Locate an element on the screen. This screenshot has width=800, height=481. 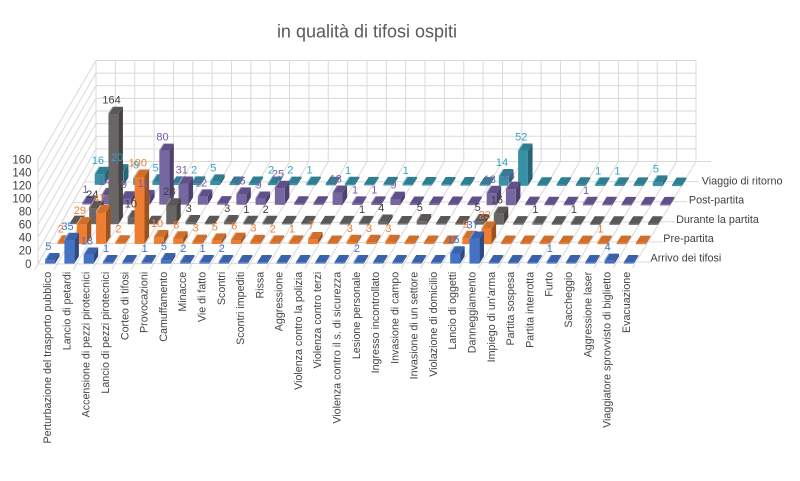
svg-text: 52 is located at coordinates (521, 138).